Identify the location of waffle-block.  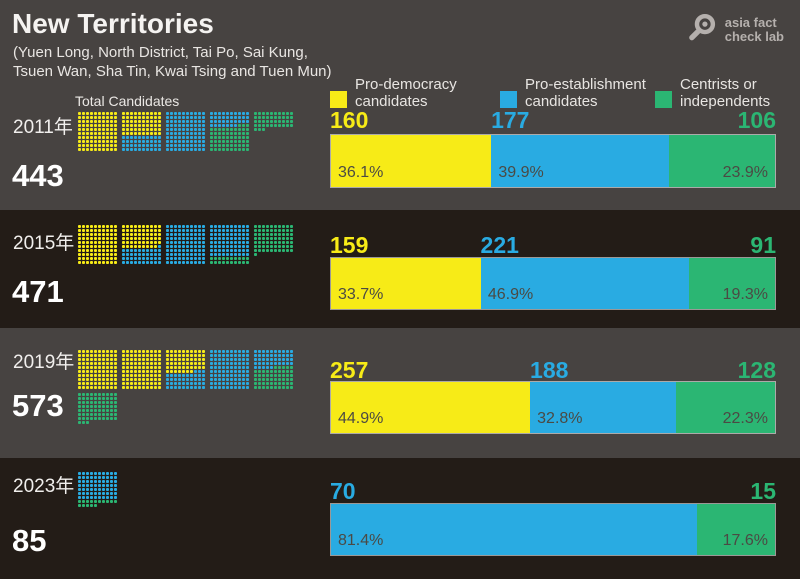
(97, 131).